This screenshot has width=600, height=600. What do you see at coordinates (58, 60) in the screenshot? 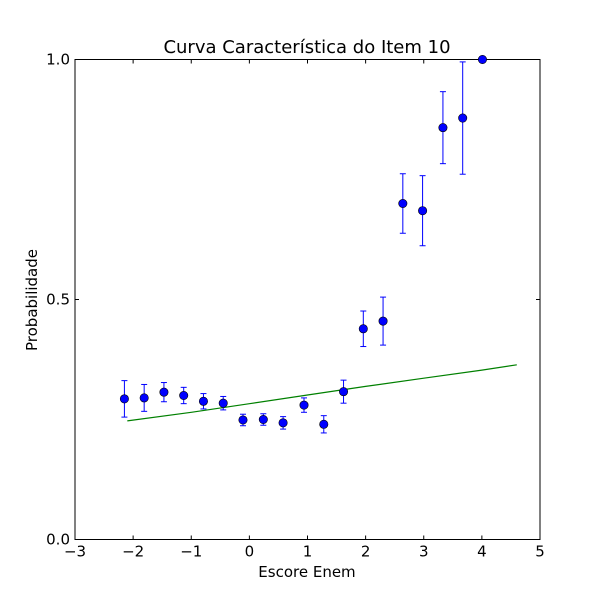
I see `y-tick-label: 1.0` at bounding box center [58, 60].